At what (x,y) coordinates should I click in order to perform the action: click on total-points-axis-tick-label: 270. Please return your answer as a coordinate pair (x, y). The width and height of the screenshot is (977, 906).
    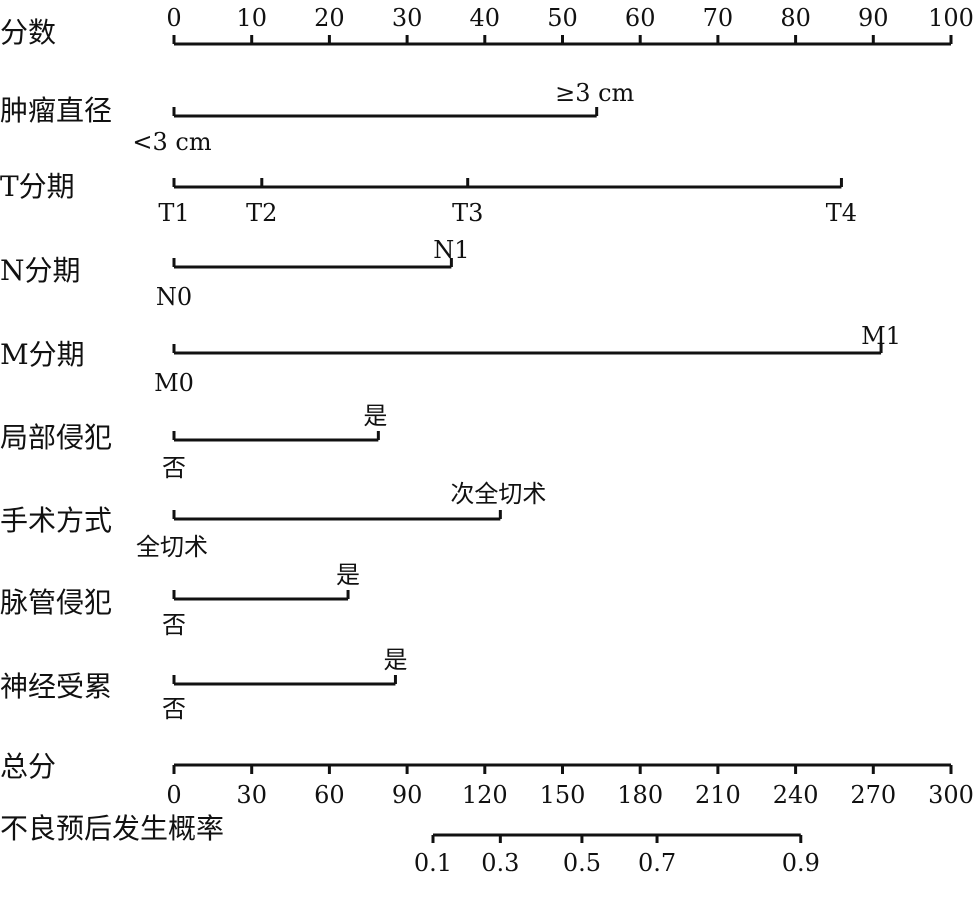
    Looking at the image, I should click on (873, 795).